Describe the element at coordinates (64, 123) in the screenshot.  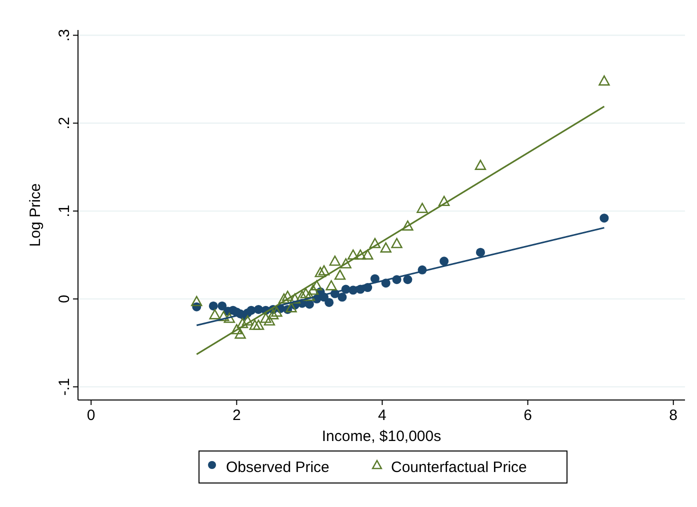
I see `y-tick-label: .2` at that location.